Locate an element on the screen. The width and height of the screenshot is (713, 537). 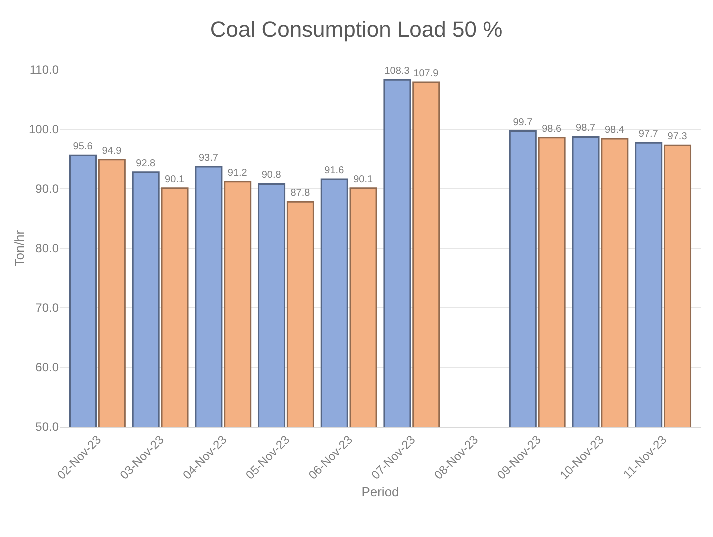
data-label: 97.7 is located at coordinates (648, 134).